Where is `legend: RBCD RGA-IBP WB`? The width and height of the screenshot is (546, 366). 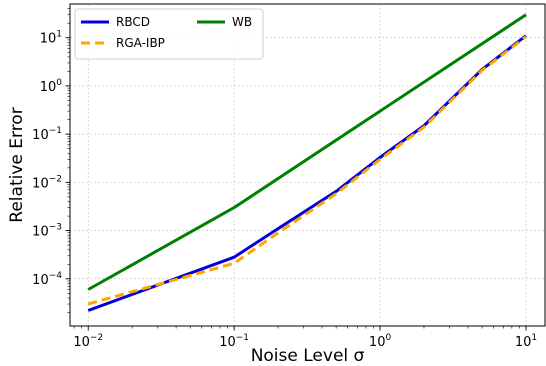
legend: RBCD RGA-IBP WB is located at coordinates (169, 34).